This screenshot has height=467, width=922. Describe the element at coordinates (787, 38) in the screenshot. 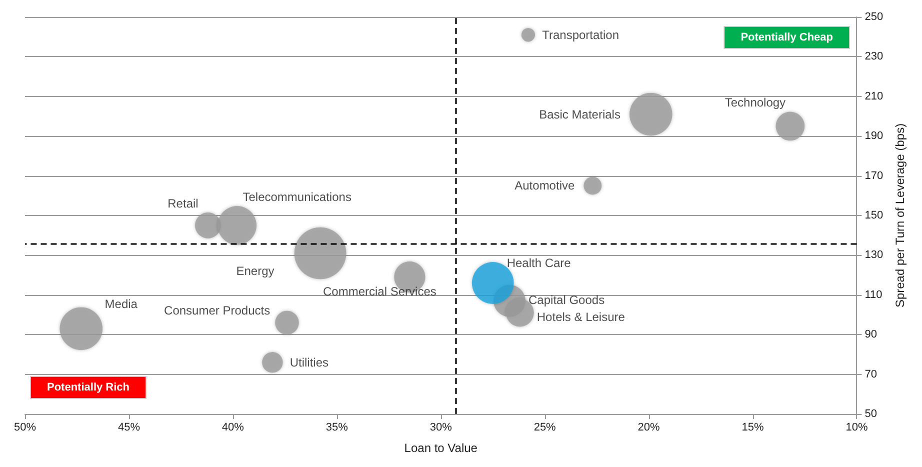

I see `annotation: Potentially Cheap` at that location.